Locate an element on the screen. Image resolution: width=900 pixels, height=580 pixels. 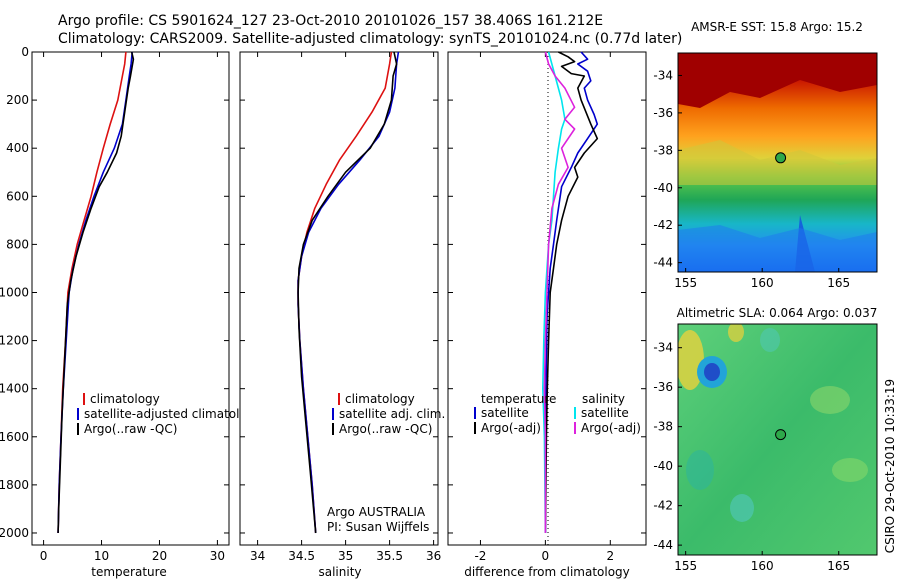
salinity-lines is located at coordinates (348, 292).